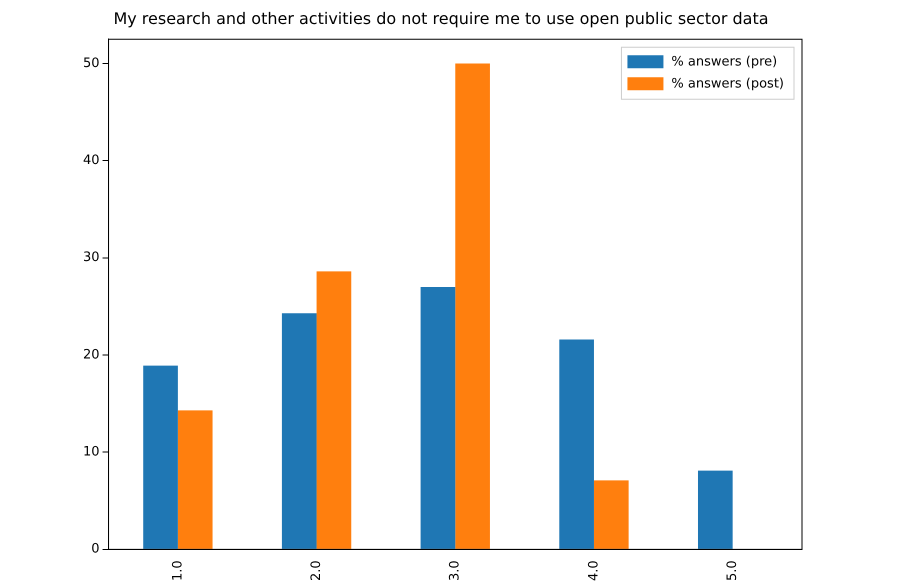 The image size is (922, 584). What do you see at coordinates (724, 62) in the screenshot?
I see `legend-label: % answers (pre)` at bounding box center [724, 62].